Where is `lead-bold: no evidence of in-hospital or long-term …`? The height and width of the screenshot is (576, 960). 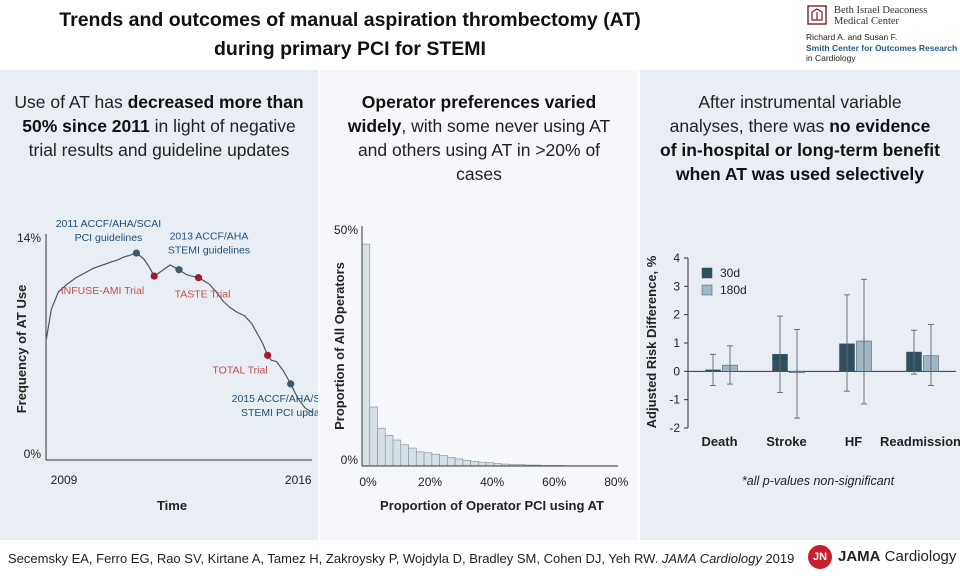
lead-bold: no evidence of in-hospital or long-term … is located at coordinates (800, 150).